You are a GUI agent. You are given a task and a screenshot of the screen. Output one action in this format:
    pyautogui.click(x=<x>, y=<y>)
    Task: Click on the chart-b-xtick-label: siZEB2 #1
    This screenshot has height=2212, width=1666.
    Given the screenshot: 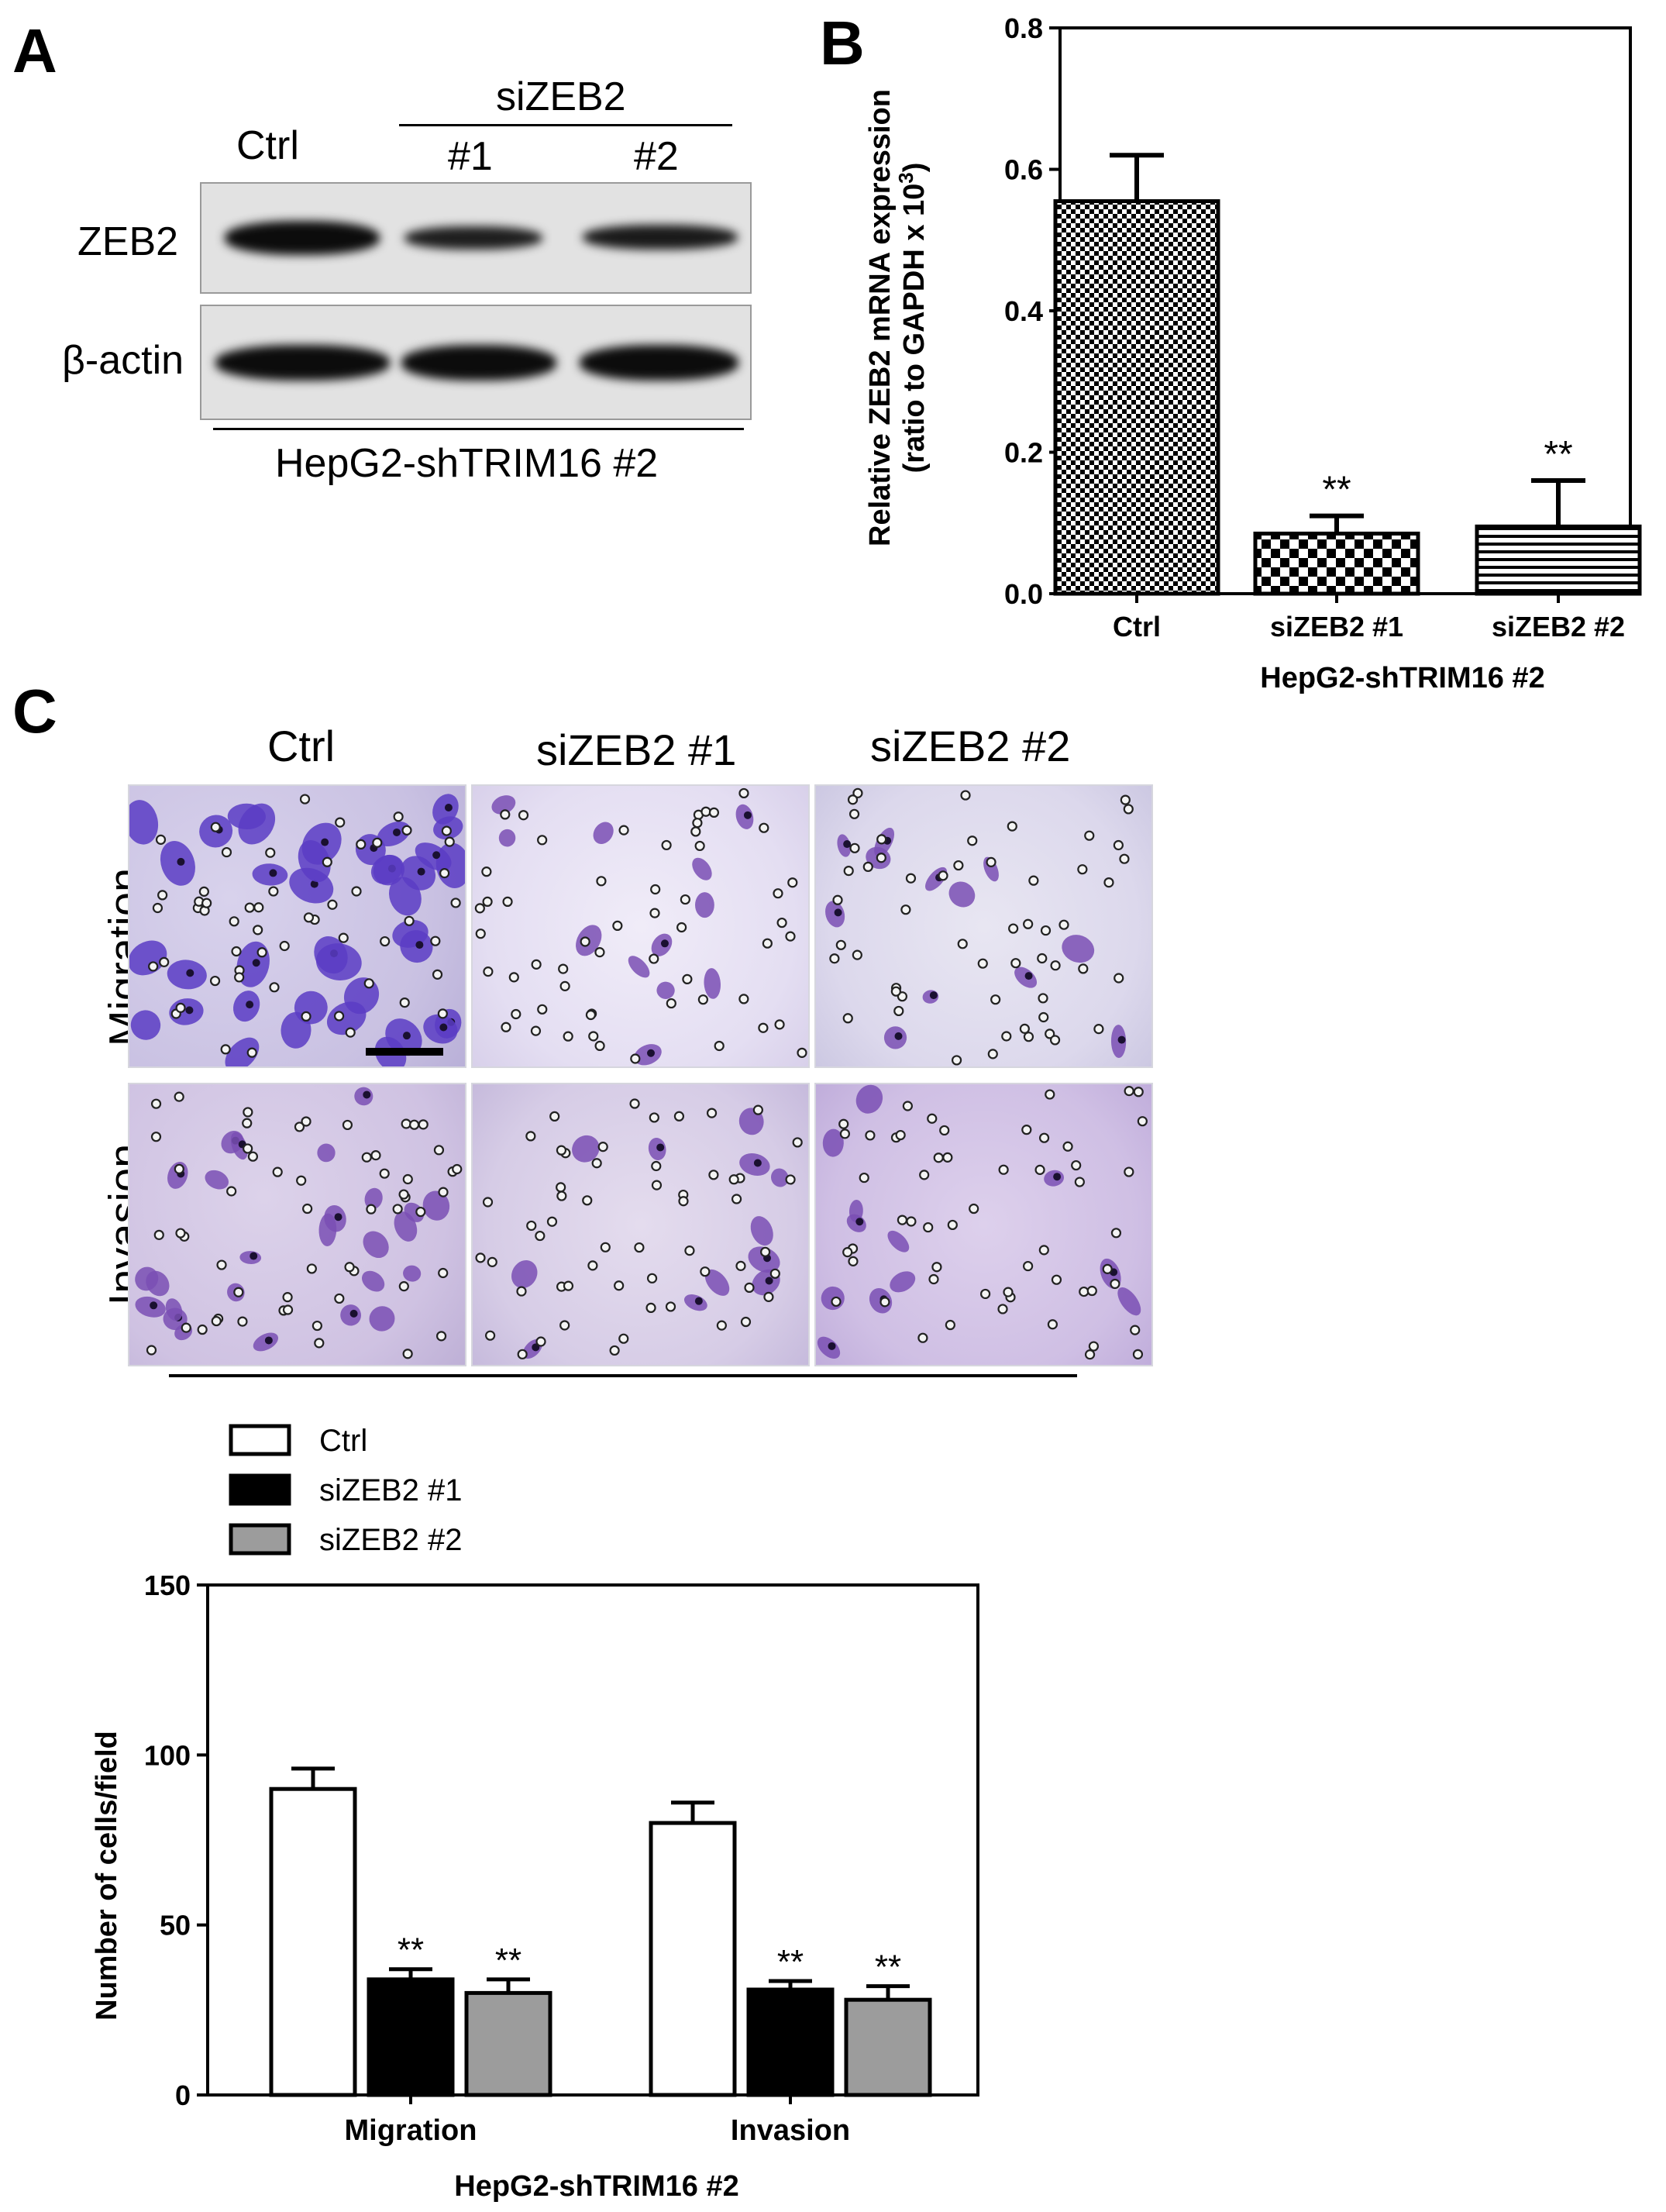 What is the action you would take?
    pyautogui.click(x=1336, y=627)
    